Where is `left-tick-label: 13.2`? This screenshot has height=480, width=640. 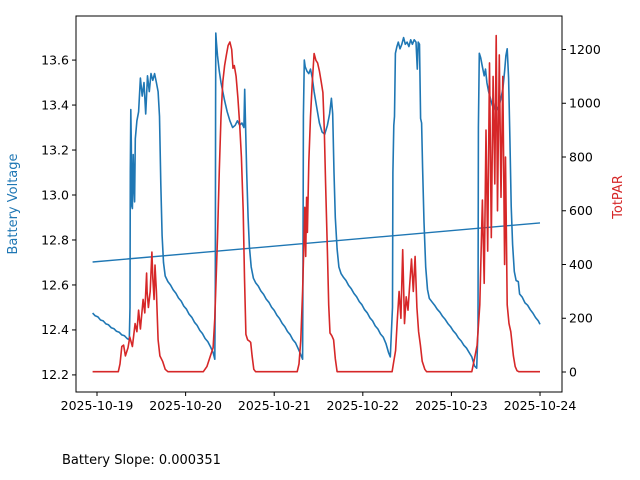
left-tick-label: 13.2 is located at coordinates (55, 149).